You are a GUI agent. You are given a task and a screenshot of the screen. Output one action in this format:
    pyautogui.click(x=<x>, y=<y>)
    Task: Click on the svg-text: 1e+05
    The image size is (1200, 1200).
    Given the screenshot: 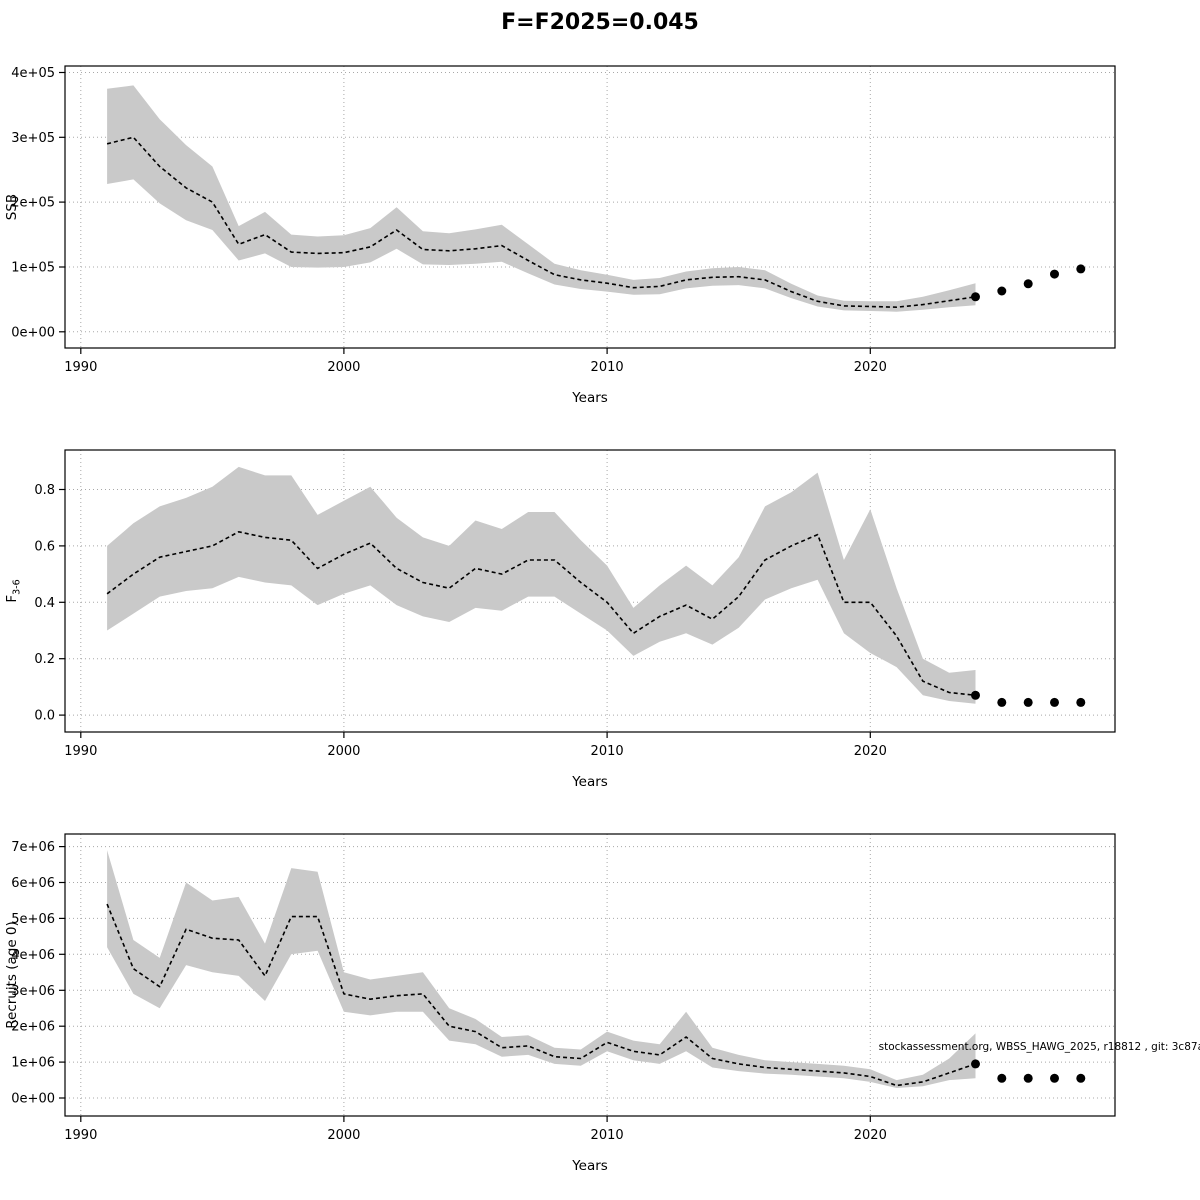 What is the action you would take?
    pyautogui.click(x=33, y=268)
    